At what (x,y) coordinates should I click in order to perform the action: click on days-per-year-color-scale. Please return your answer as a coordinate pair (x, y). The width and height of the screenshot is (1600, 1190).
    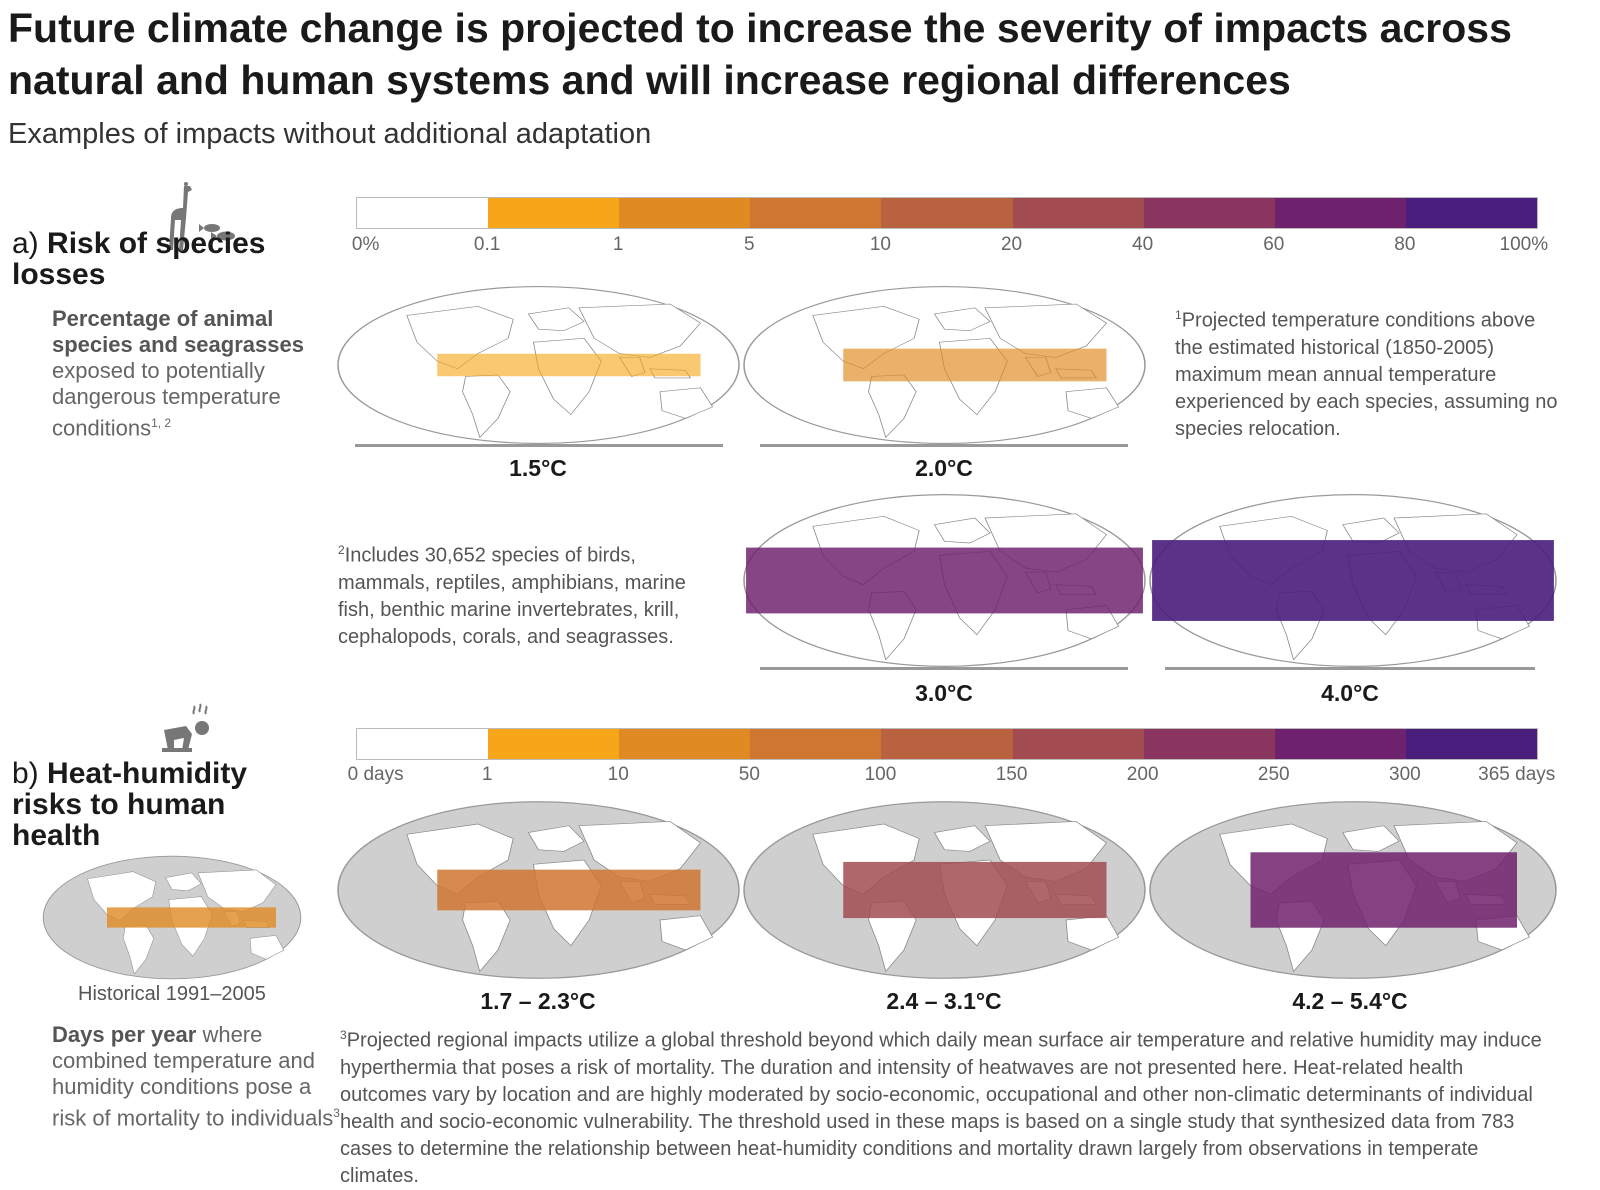
    Looking at the image, I should click on (947, 744).